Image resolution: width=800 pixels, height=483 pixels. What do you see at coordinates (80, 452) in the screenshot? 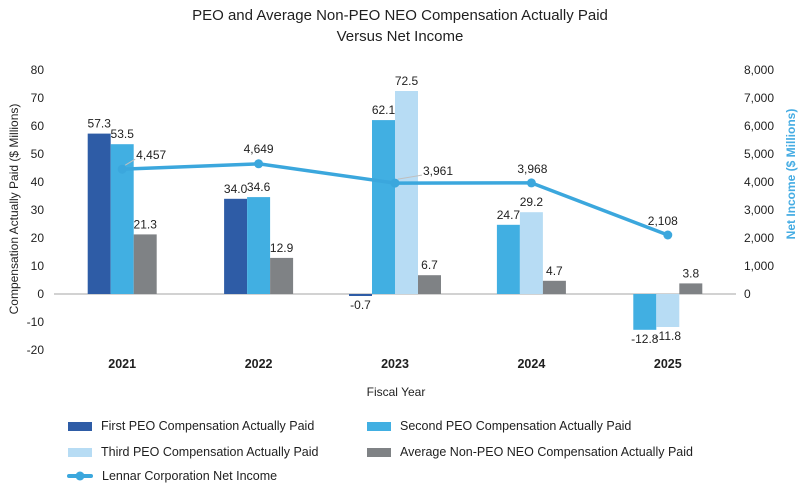
I see `legend-swatch-third-peo-icon` at bounding box center [80, 452].